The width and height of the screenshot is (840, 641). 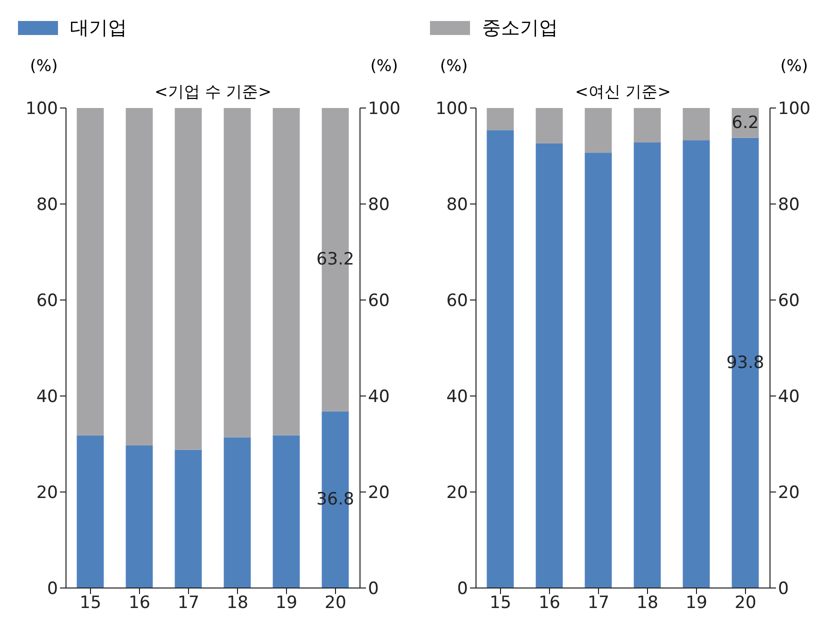 What do you see at coordinates (520, 28) in the screenshot?
I see `legend-label: 중소기업` at bounding box center [520, 28].